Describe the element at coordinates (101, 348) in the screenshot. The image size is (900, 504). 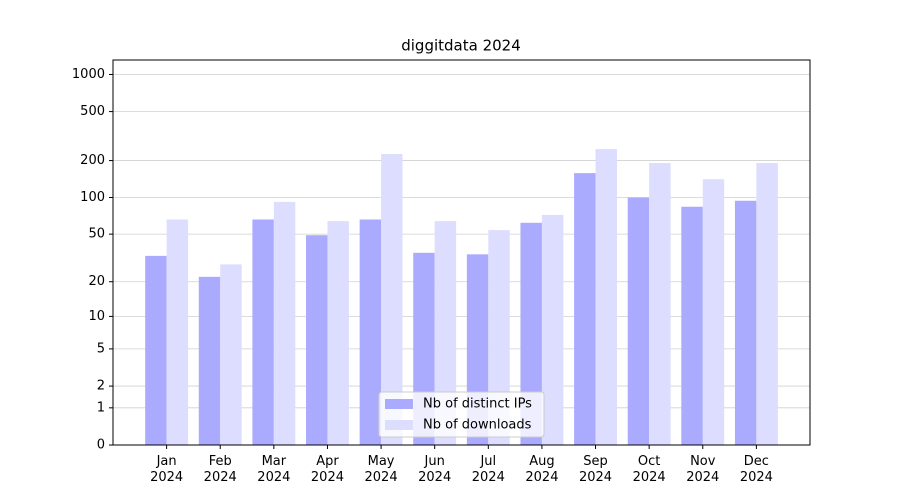
I see `y-tick-label: 5` at that location.